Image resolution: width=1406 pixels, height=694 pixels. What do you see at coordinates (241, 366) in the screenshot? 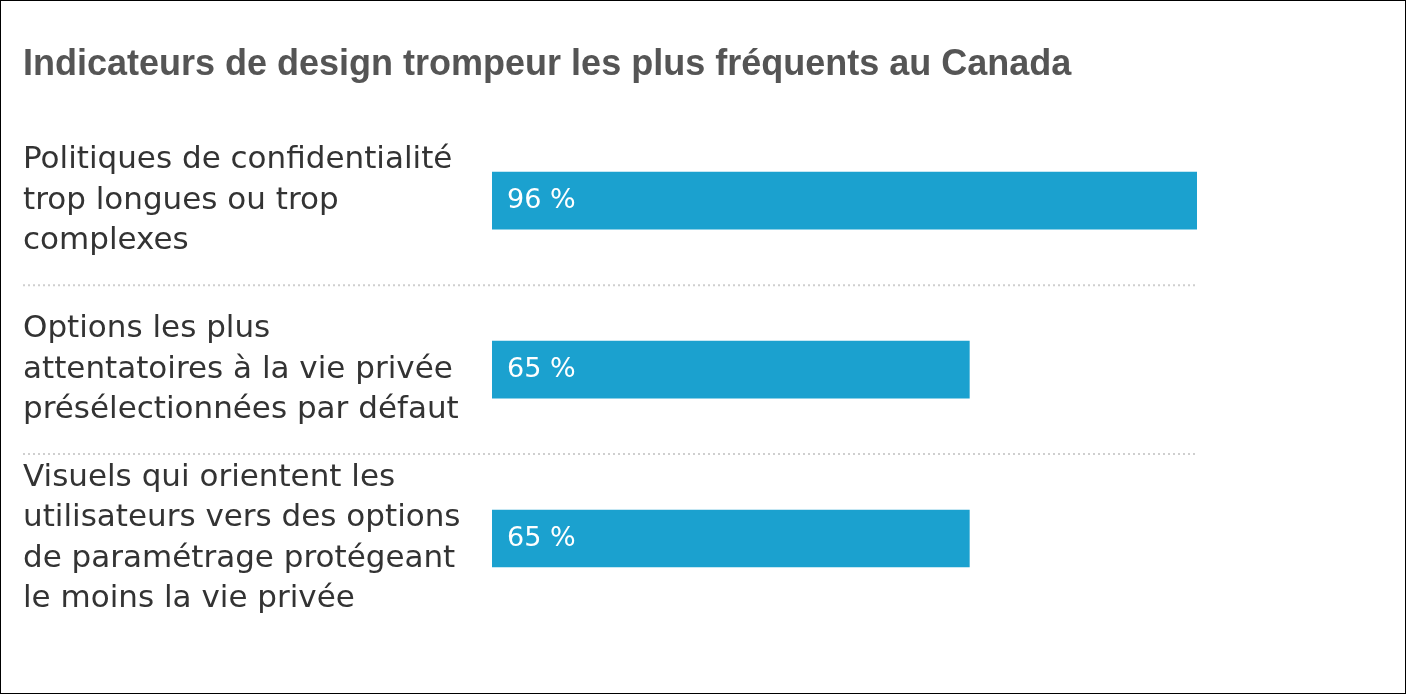
I see `y-tick-label: Options les plus attentatoires à la vie privée présélectionnées par défaut` at bounding box center [241, 366].